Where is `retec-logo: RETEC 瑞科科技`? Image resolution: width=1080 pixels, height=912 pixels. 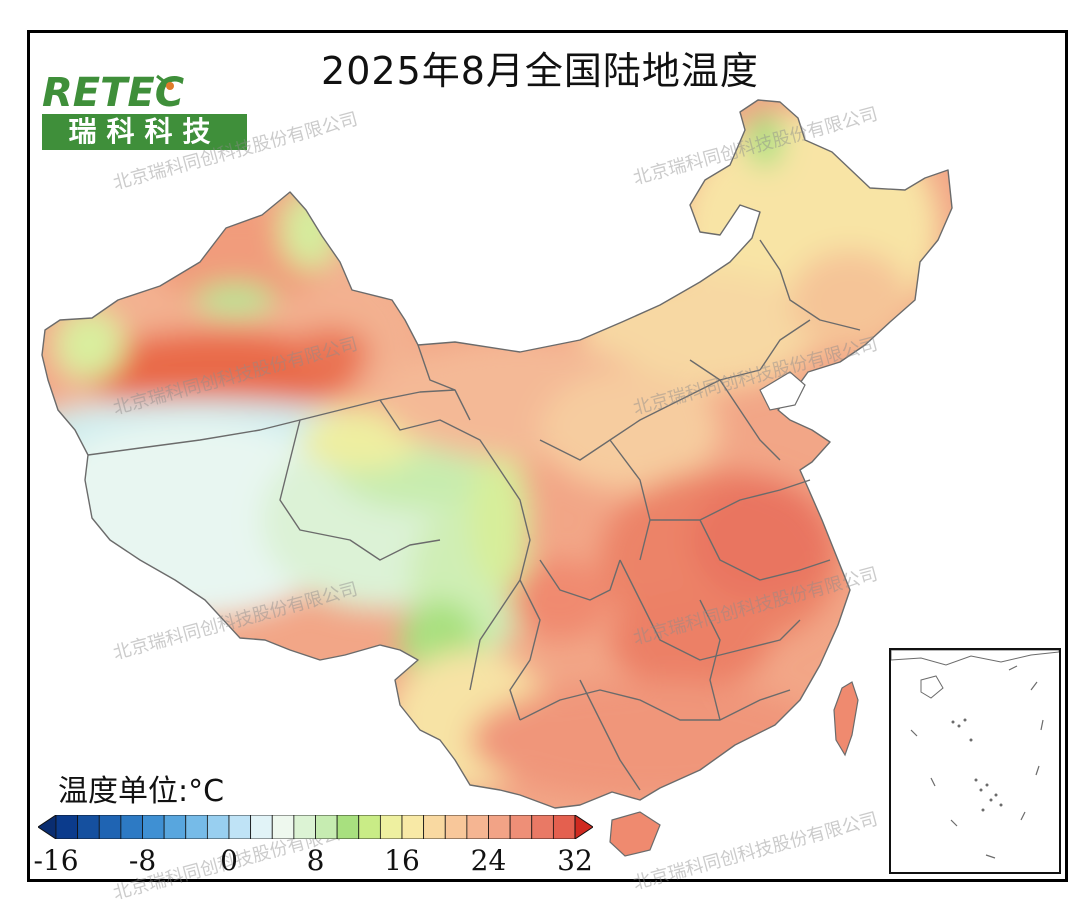
retec-logo: RETEC 瑞科科技 is located at coordinates (144, 112).